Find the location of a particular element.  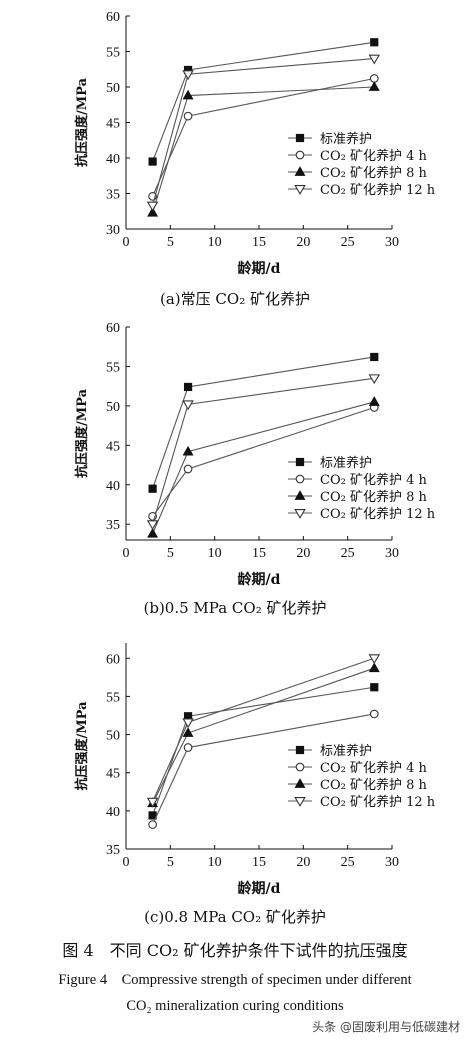

figure-title-cn: 图 4 不同 CO₂ 矿化养护条件下试件的抗压强度 is located at coordinates (235, 950).